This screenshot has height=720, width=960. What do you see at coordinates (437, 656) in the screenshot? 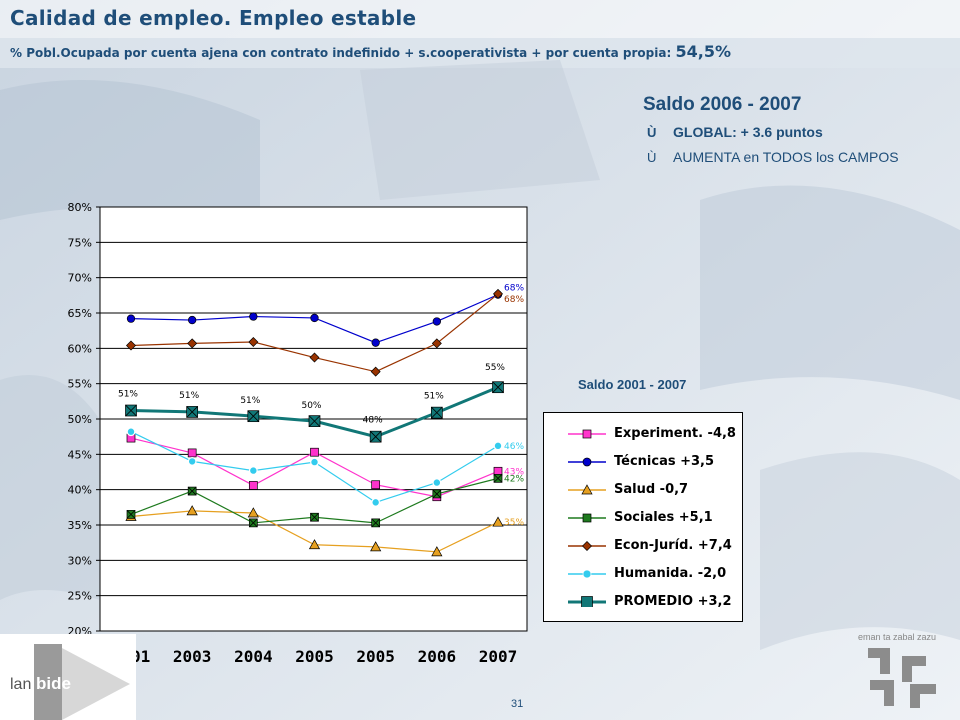
I see `x-tick-label: 2006` at bounding box center [437, 656].